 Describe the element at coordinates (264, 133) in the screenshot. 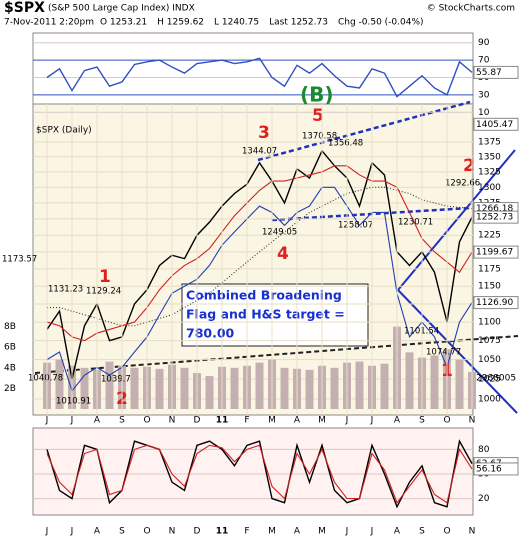

I see `wave-label: 3` at that location.